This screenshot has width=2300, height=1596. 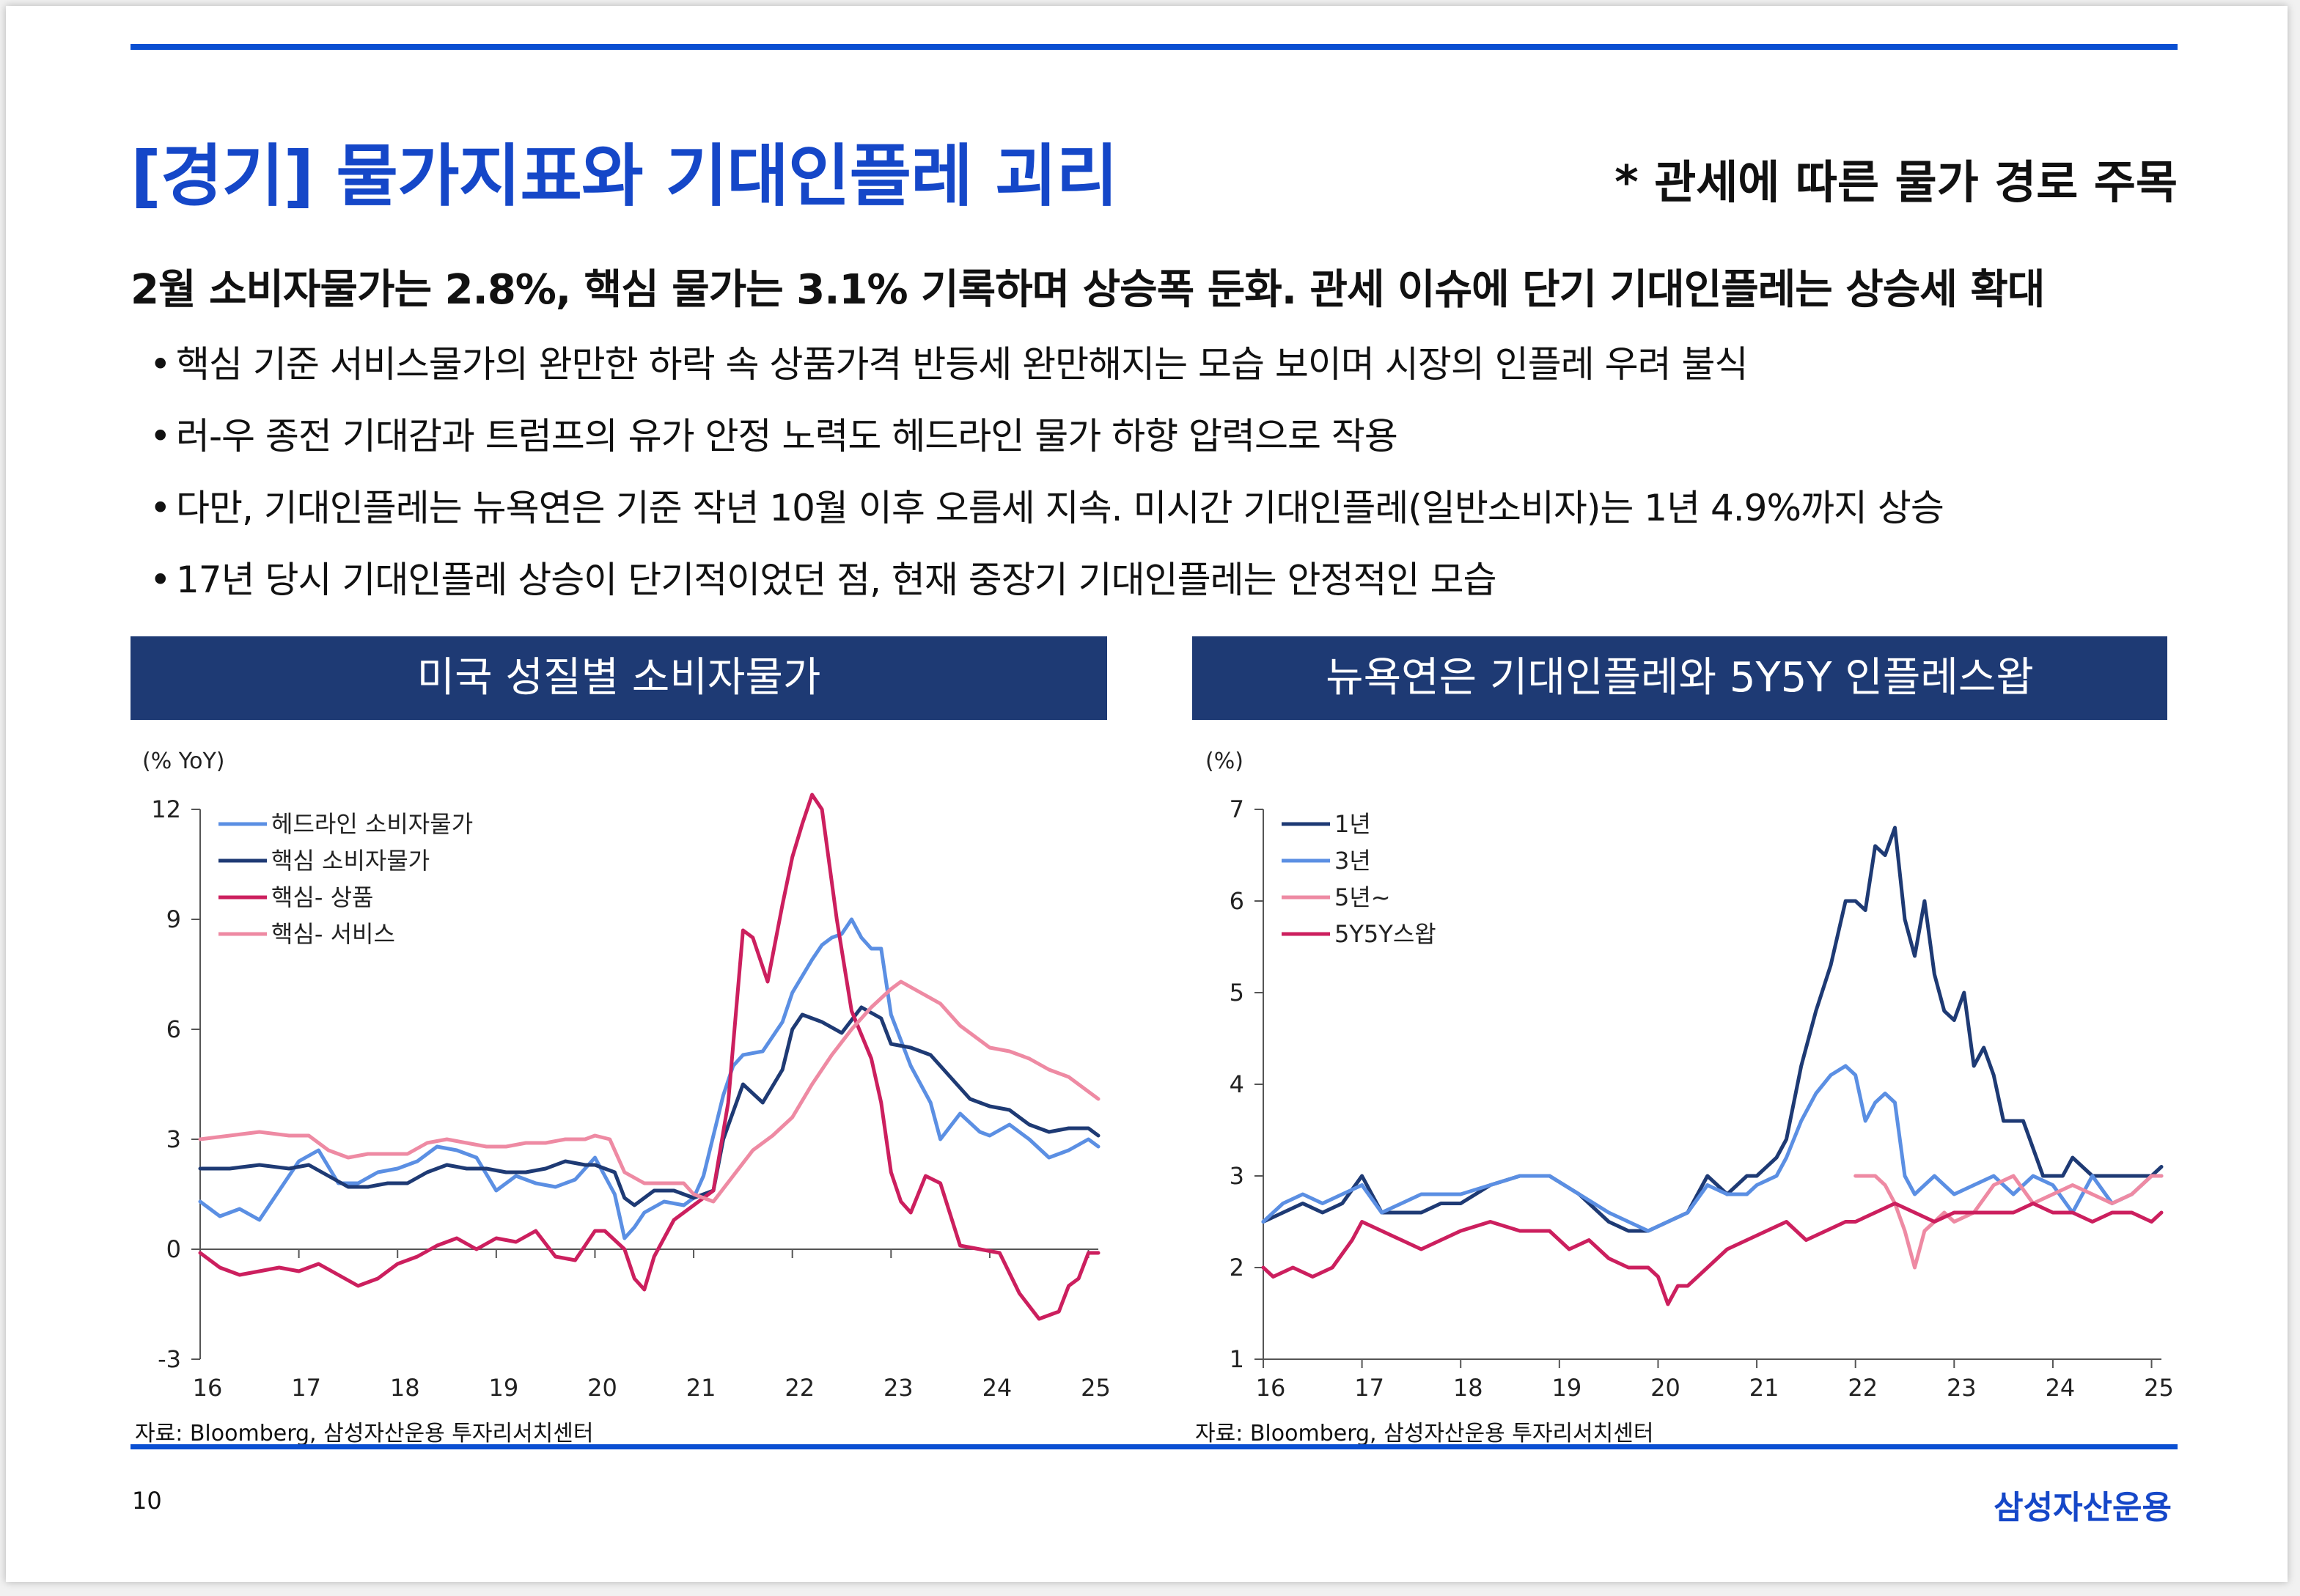 What do you see at coordinates (1424, 1433) in the screenshot?
I see `chart-source-right: 자료: Bloomberg, 삼성자산운용 투자리서치센터` at bounding box center [1424, 1433].